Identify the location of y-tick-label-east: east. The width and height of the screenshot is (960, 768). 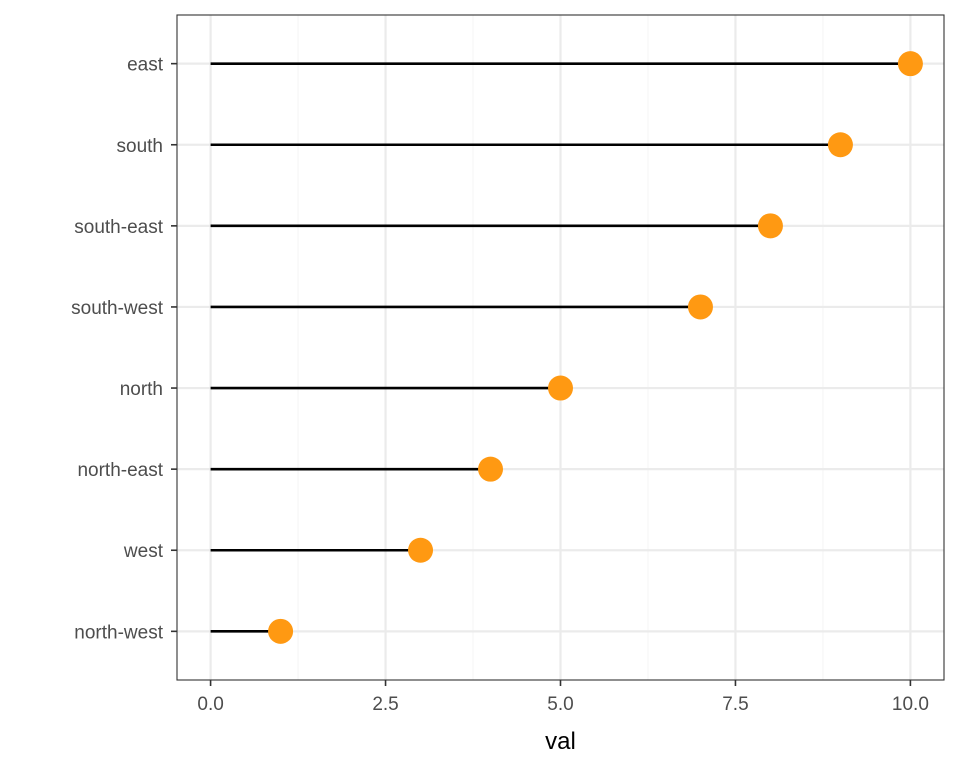
(145, 65).